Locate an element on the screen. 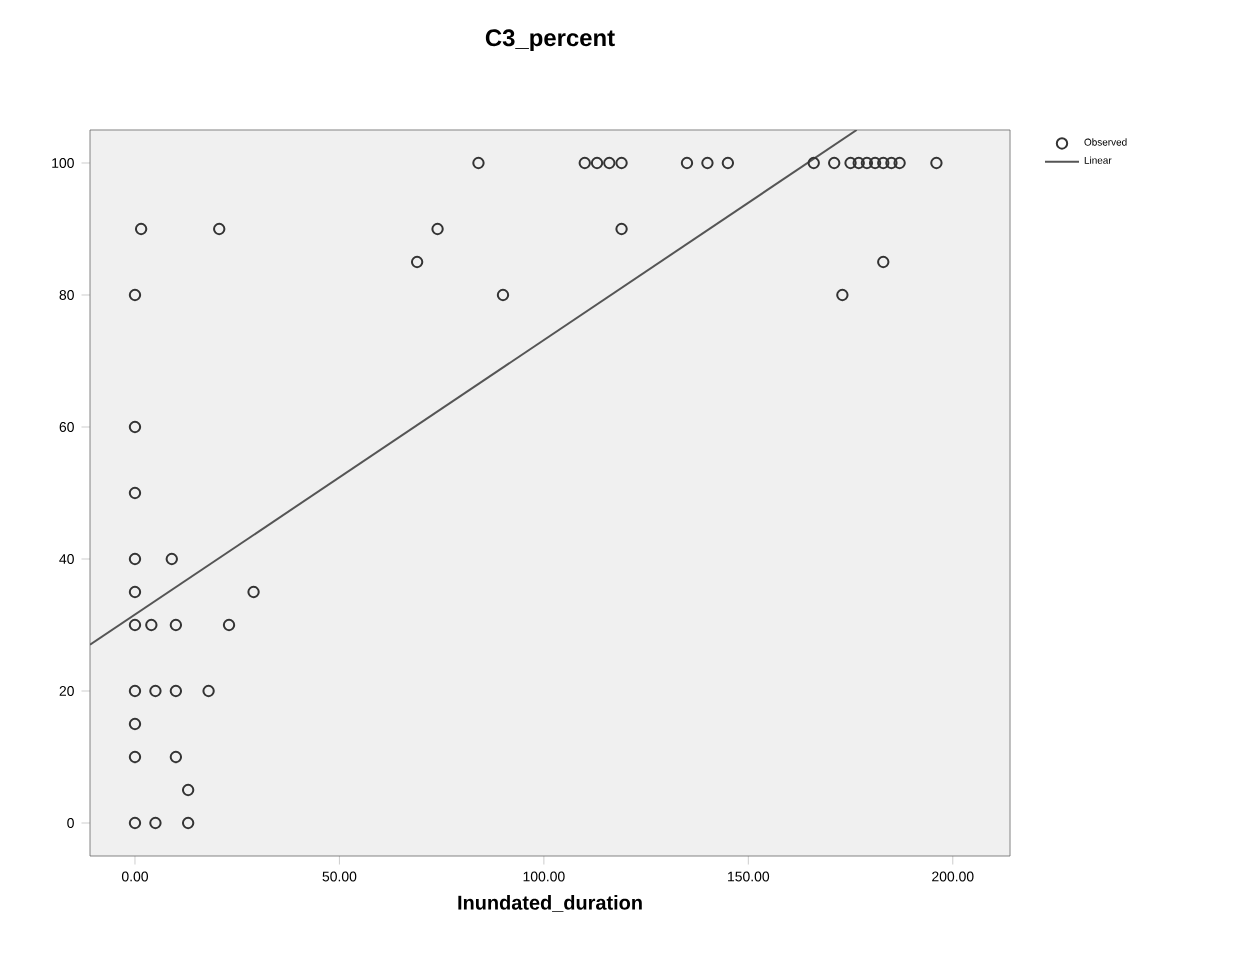  chart-title: C3_percent is located at coordinates (550, 40).